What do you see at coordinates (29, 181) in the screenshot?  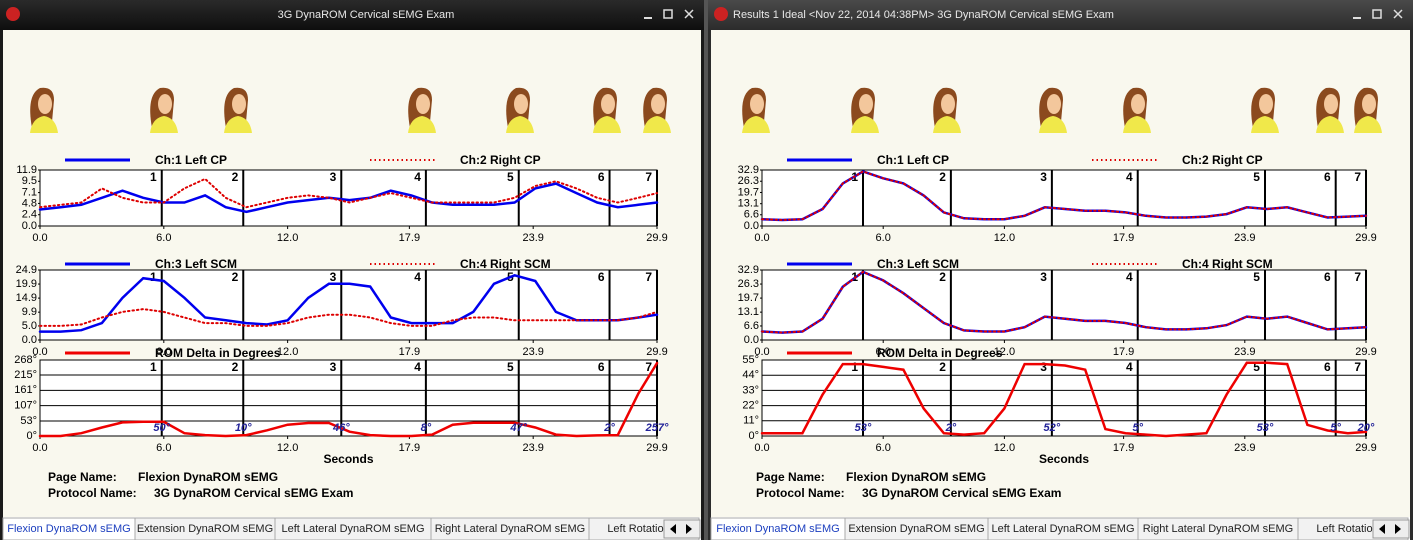 I see `y-tick-label: 9.5` at bounding box center [29, 181].